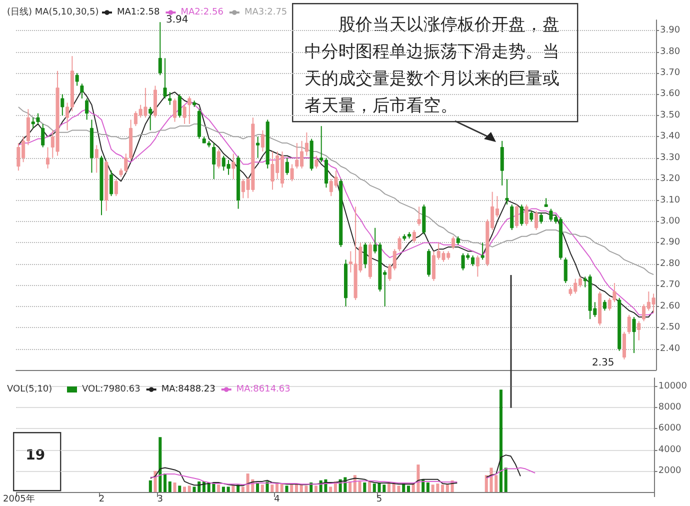 This screenshot has width=690, height=506. I want to click on legend-label: MA:8614.63, so click(263, 389).